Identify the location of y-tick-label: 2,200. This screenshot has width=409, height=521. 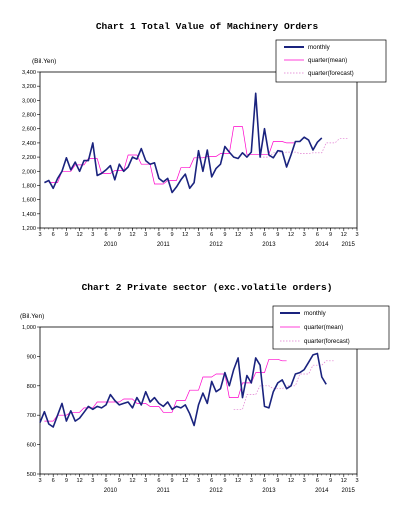
(29, 158).